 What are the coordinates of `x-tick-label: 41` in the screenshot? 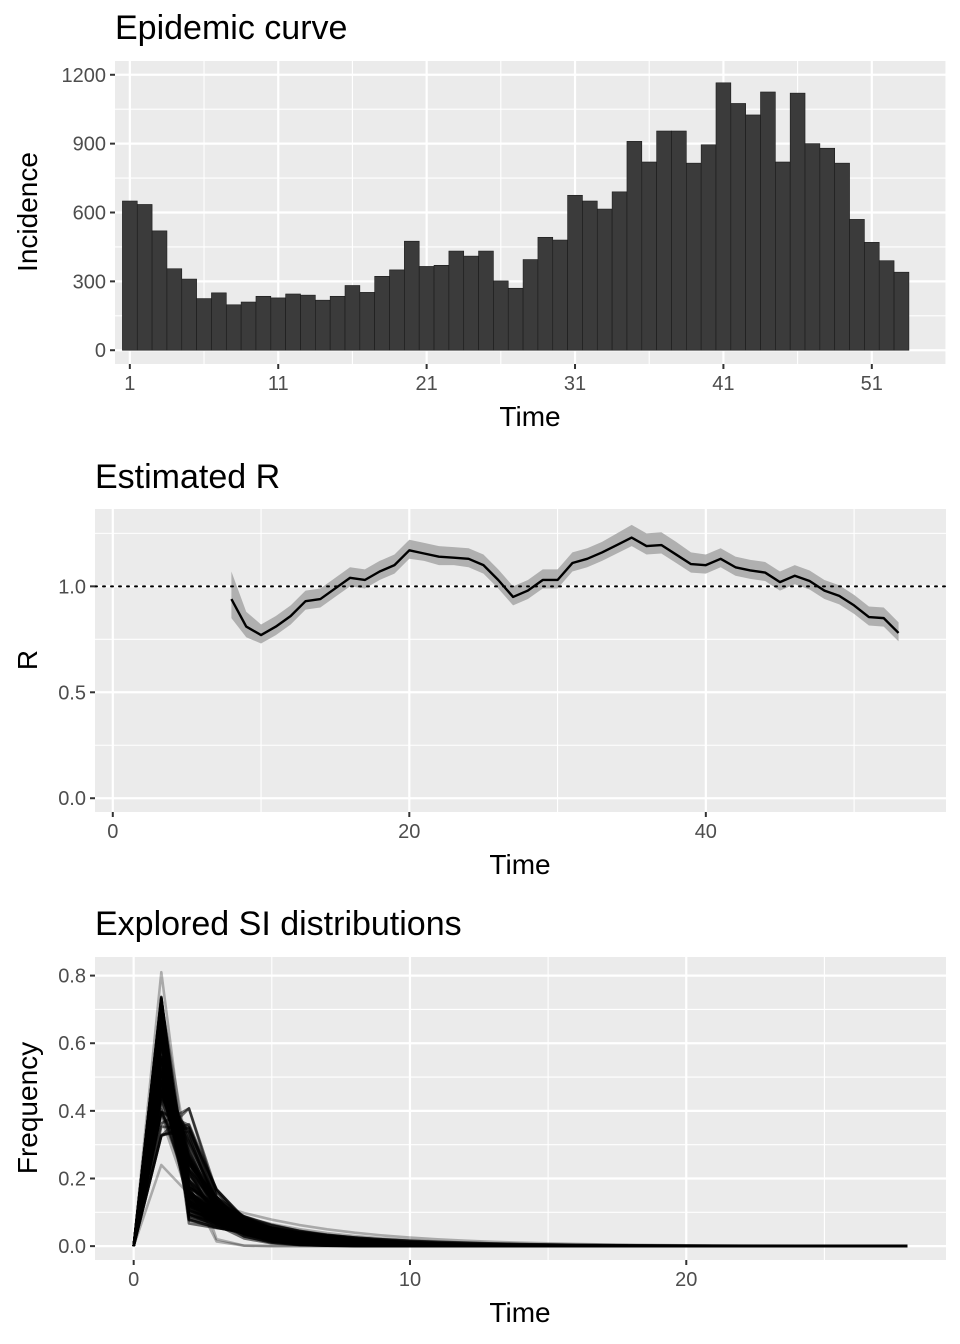 It's located at (723, 384).